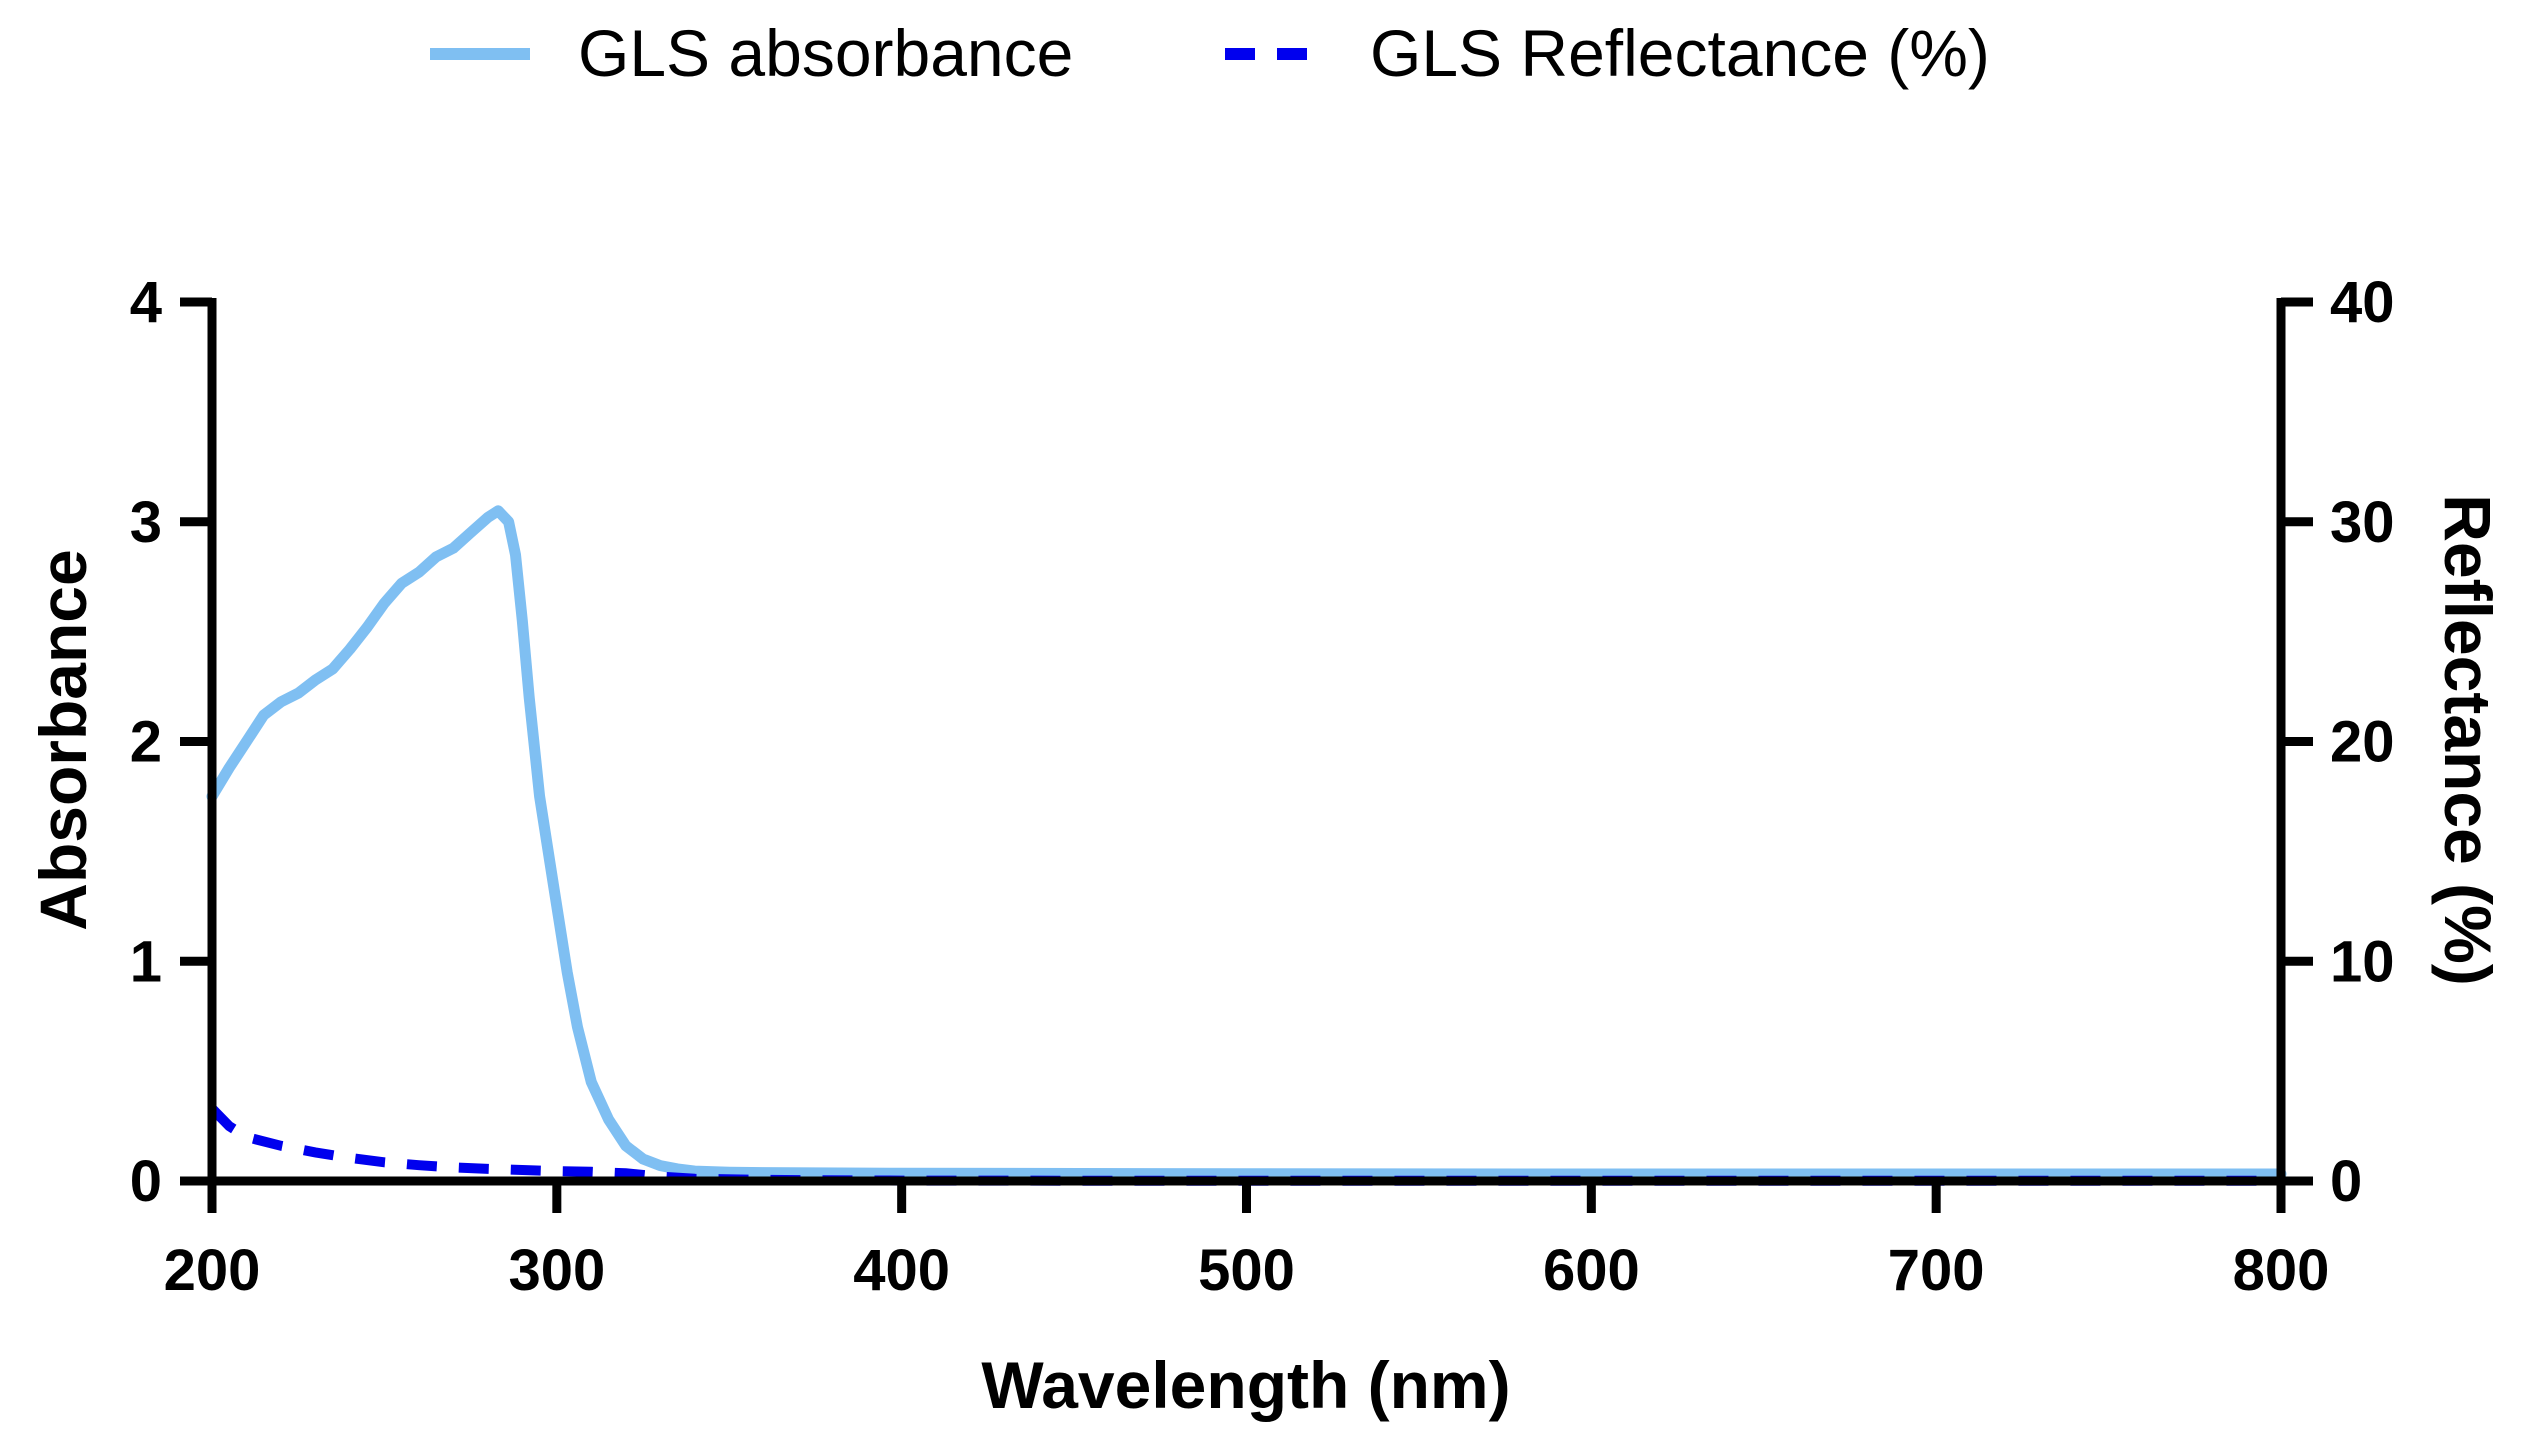 The width and height of the screenshot is (2533, 1452). Describe the element at coordinates (2362, 961) in the screenshot. I see `y2-tick-label: 10` at that location.